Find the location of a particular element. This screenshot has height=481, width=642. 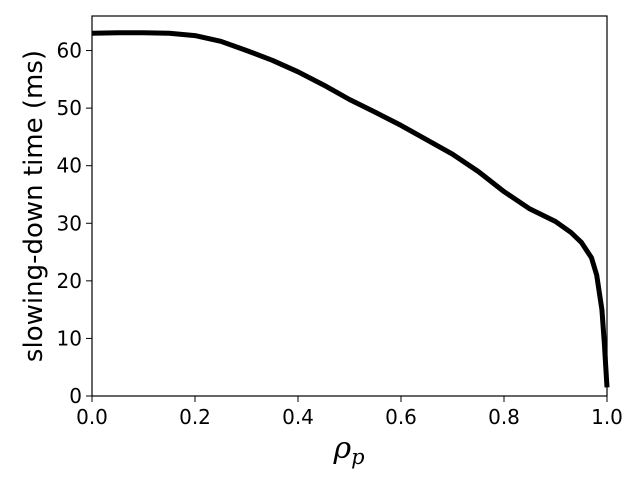

x-tick-label: 0.6 is located at coordinates (401, 417).